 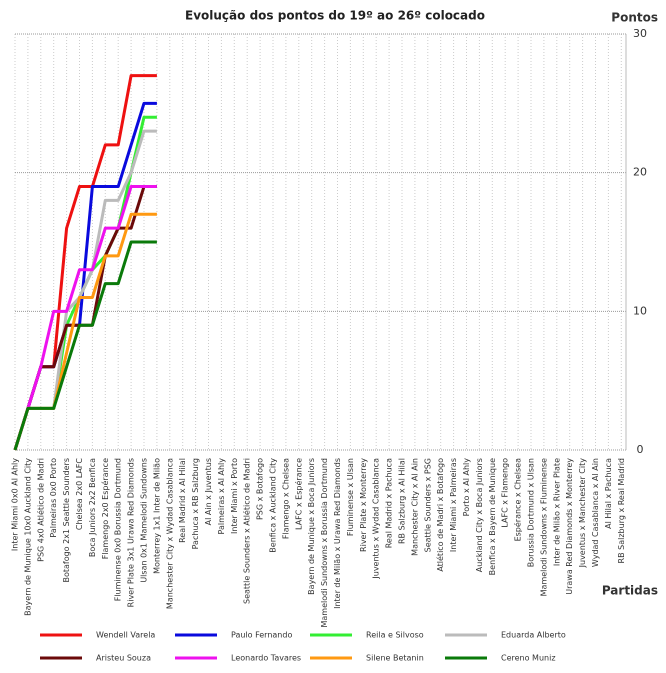 What do you see at coordinates (156, 516) in the screenshot?
I see `x-tick-label: Monterrey 1x1 Inter de Milão` at bounding box center [156, 516].